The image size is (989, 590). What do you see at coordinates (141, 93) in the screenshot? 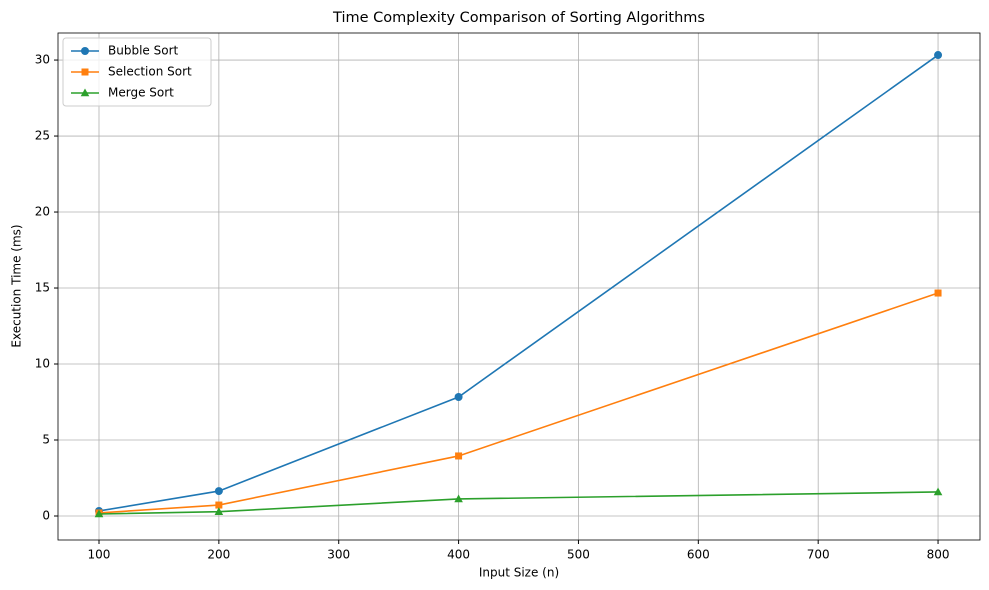
I see `legend-label: Merge Sort` at bounding box center [141, 93].